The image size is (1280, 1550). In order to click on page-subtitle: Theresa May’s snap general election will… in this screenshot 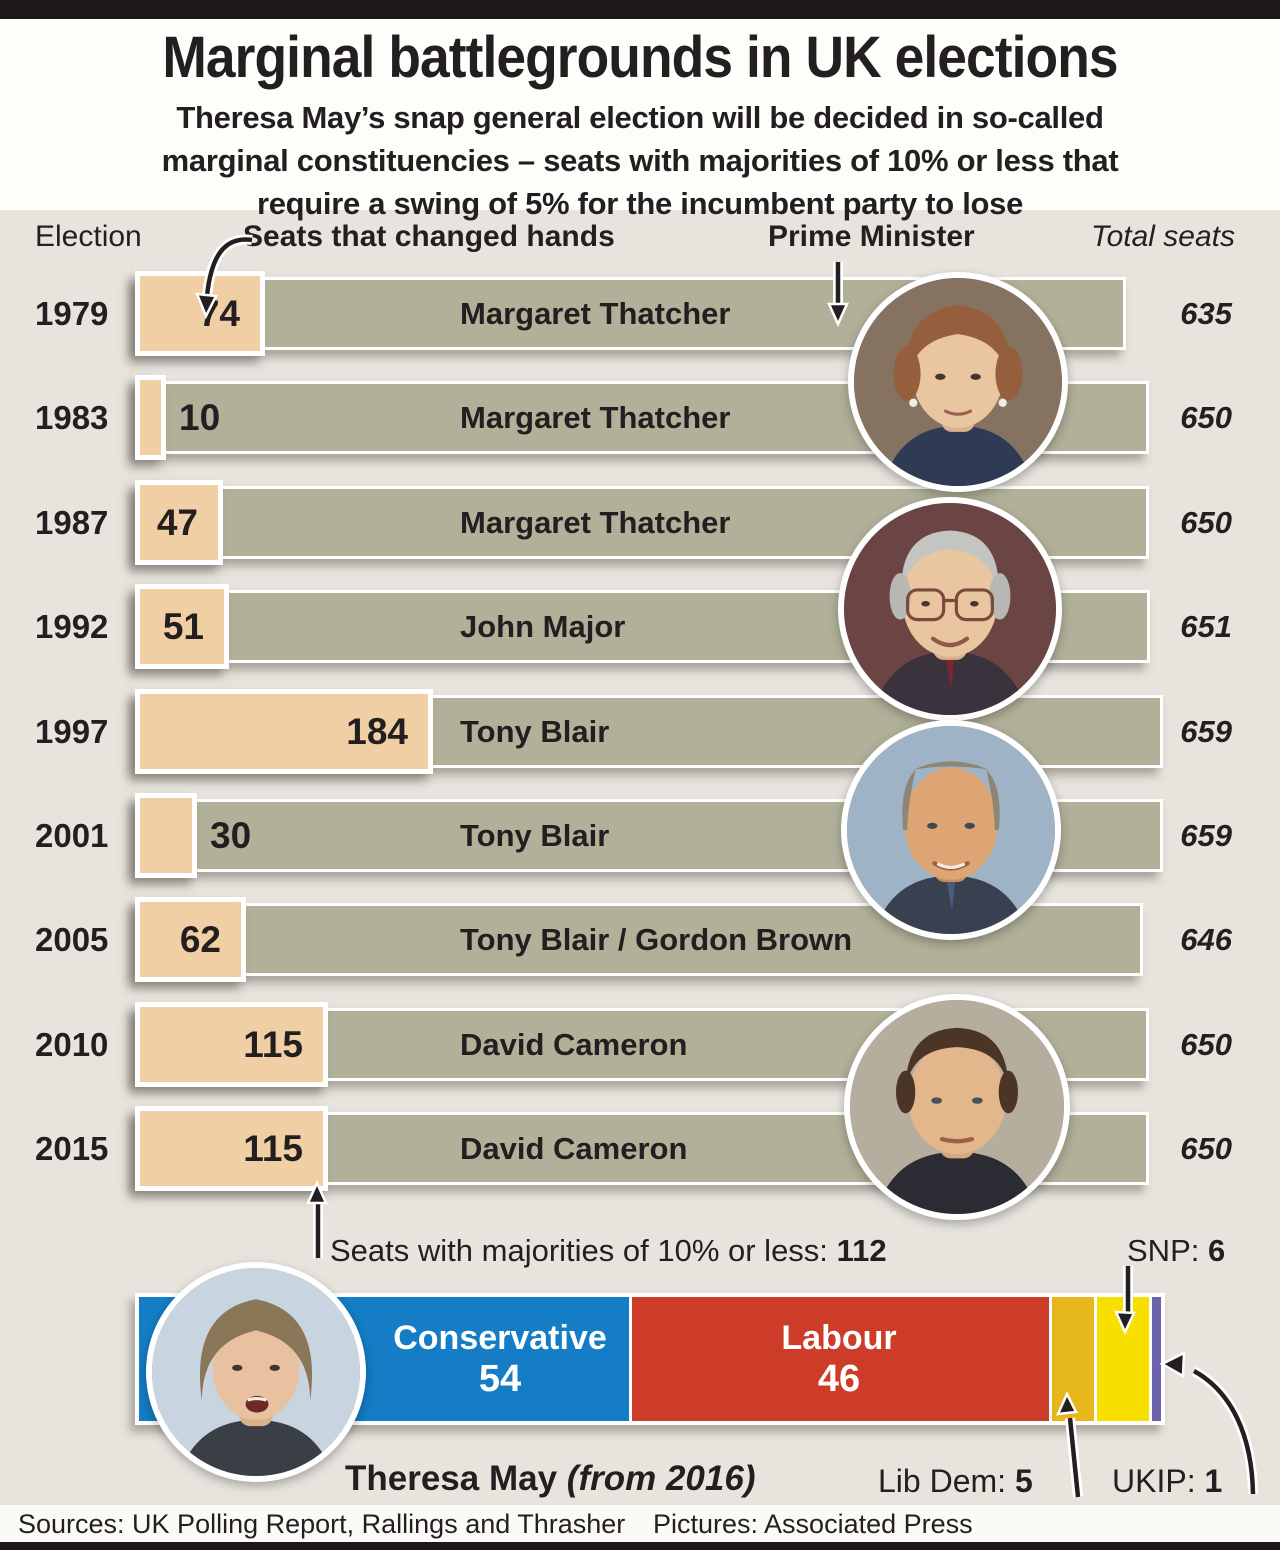, I will do `click(640, 160)`.